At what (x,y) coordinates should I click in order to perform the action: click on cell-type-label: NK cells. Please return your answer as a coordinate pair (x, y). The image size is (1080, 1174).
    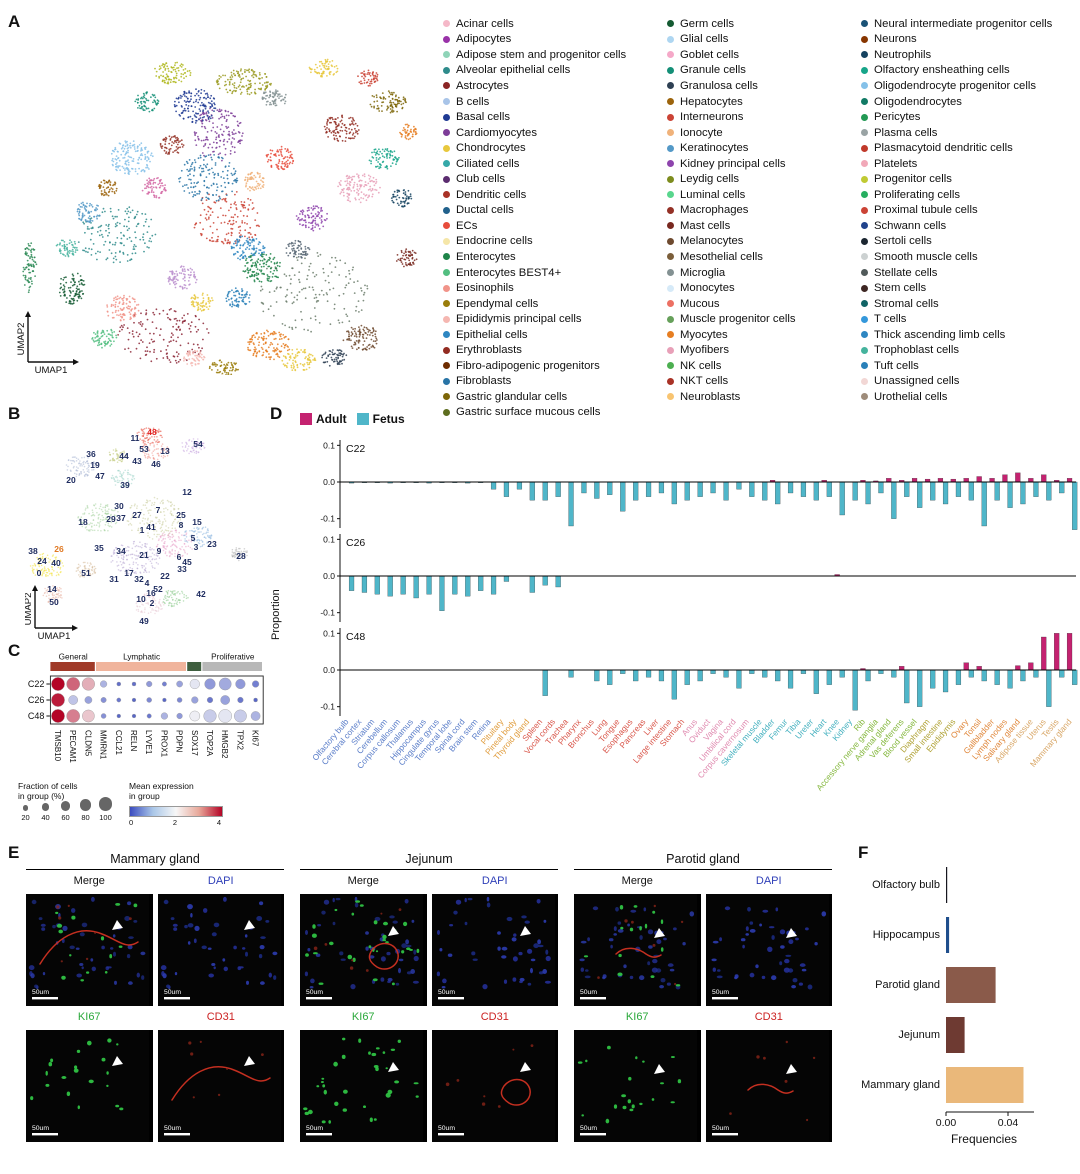
    Looking at the image, I should click on (701, 365).